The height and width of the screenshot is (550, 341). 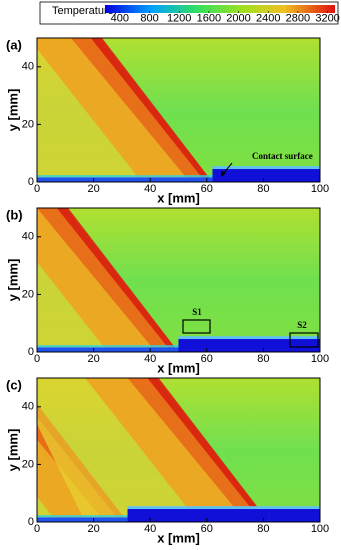 What do you see at coordinates (238, 18) in the screenshot?
I see `colorbar-tick-label: 2000` at bounding box center [238, 18].